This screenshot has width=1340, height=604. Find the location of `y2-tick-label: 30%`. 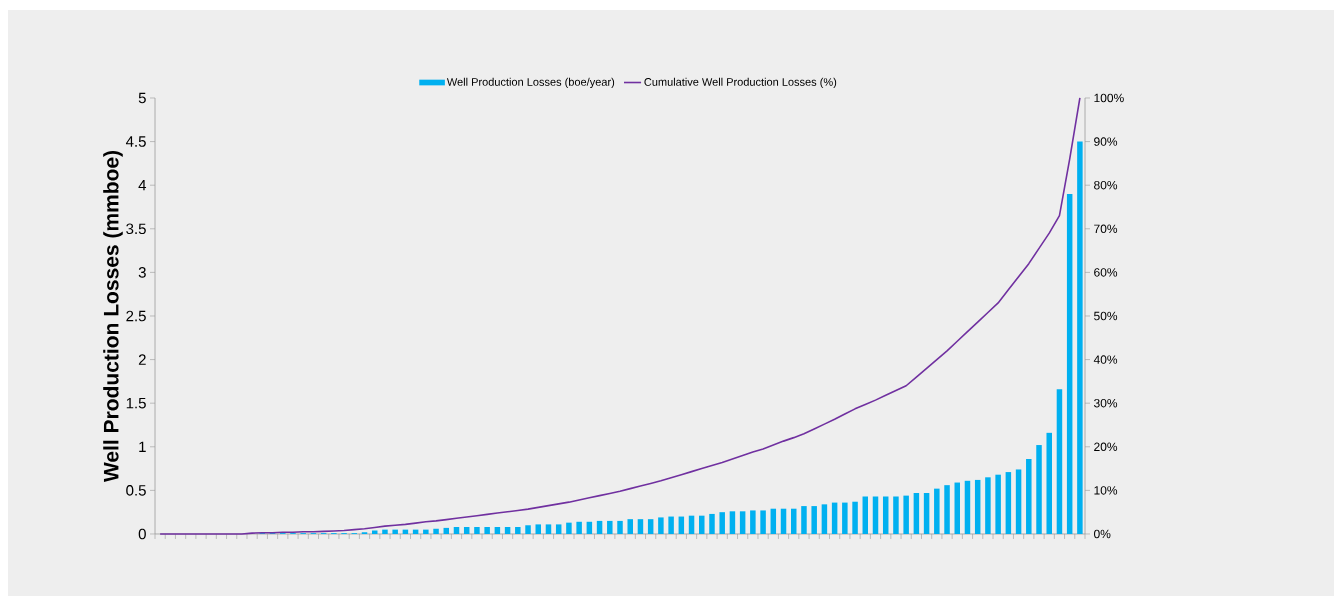

y2-tick-label: 30% is located at coordinates (1105, 403).